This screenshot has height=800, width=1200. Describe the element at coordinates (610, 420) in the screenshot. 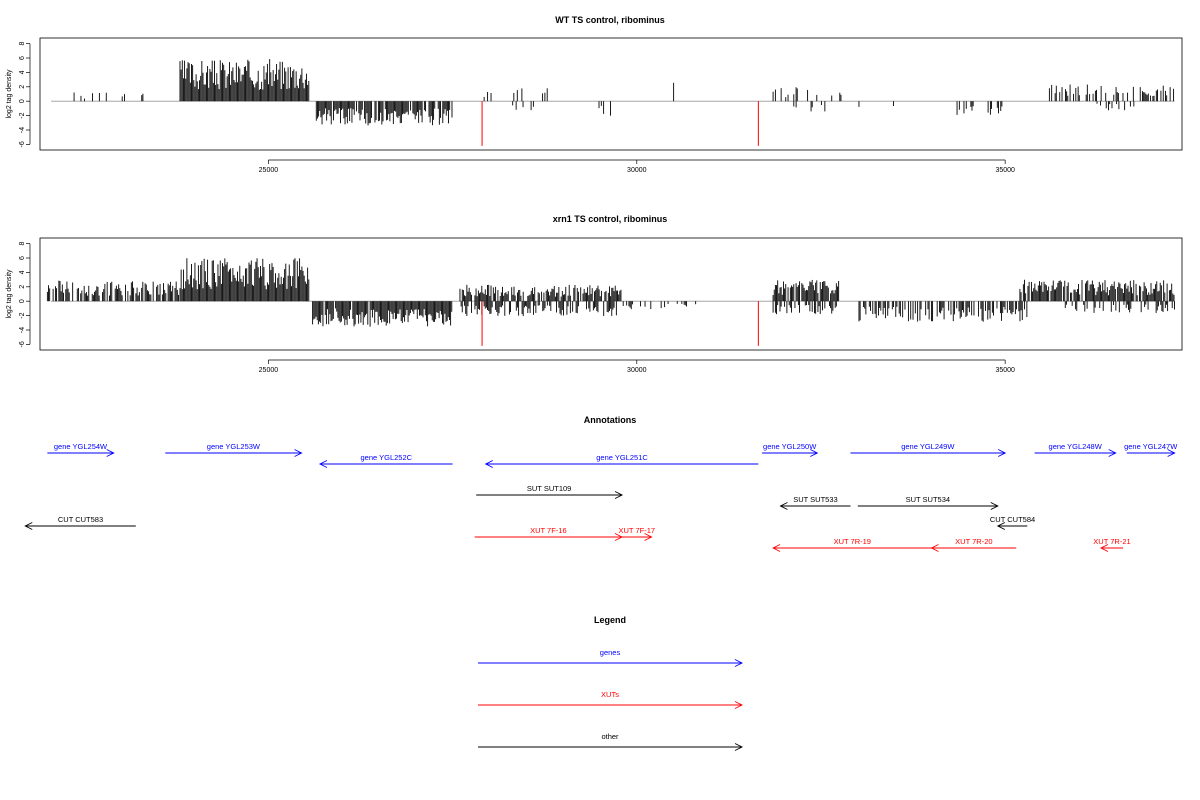

I see `annotations-title: Annotations` at that location.